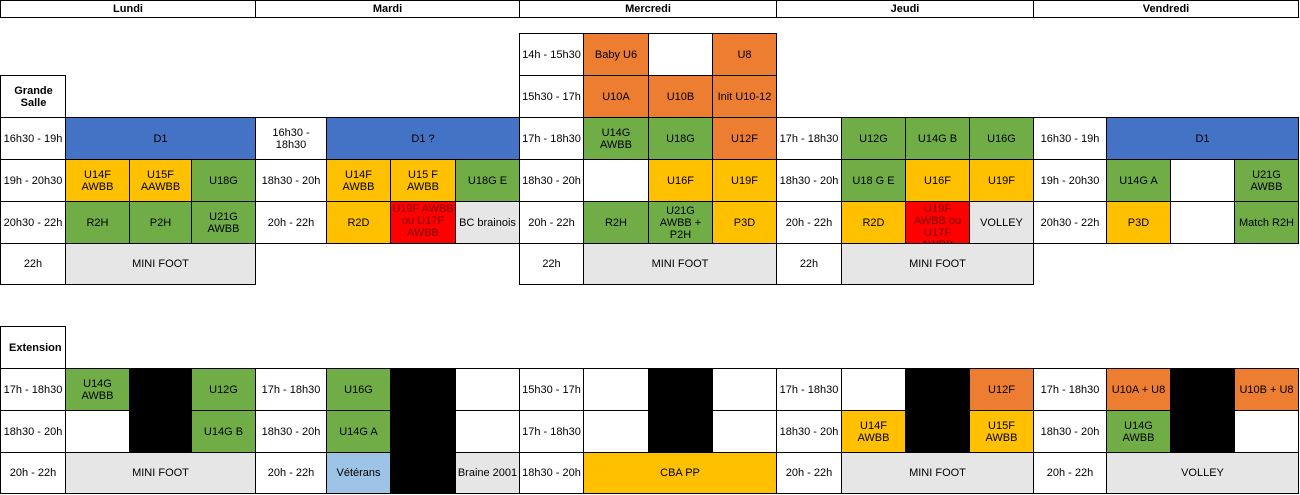  What do you see at coordinates (905, 9) in the screenshot?
I see `day-header-jeudi: Jeudi` at bounding box center [905, 9].